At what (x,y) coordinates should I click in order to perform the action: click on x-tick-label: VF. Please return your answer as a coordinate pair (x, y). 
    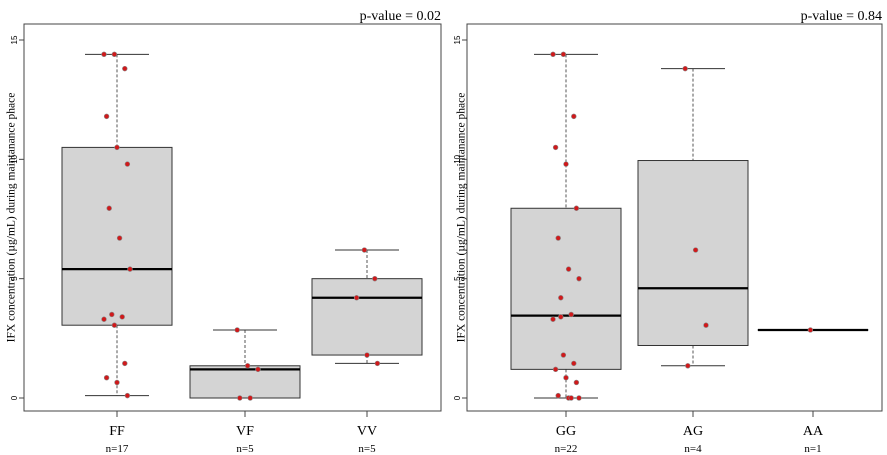
    Looking at the image, I should click on (245, 431).